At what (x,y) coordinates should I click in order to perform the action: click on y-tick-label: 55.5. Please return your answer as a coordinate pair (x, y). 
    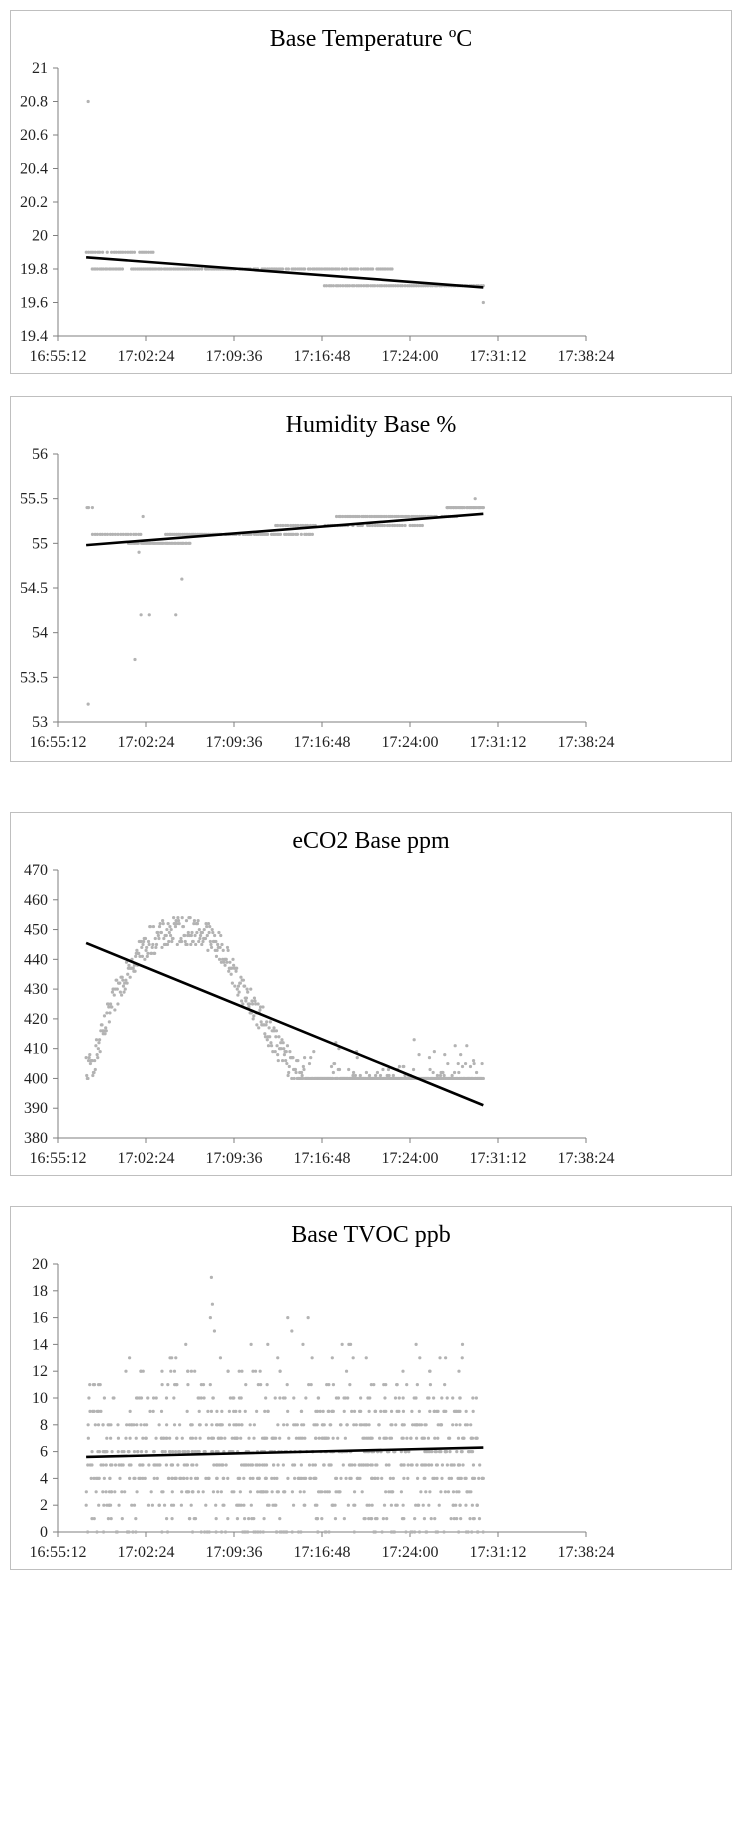
    Looking at the image, I should click on (34, 499).